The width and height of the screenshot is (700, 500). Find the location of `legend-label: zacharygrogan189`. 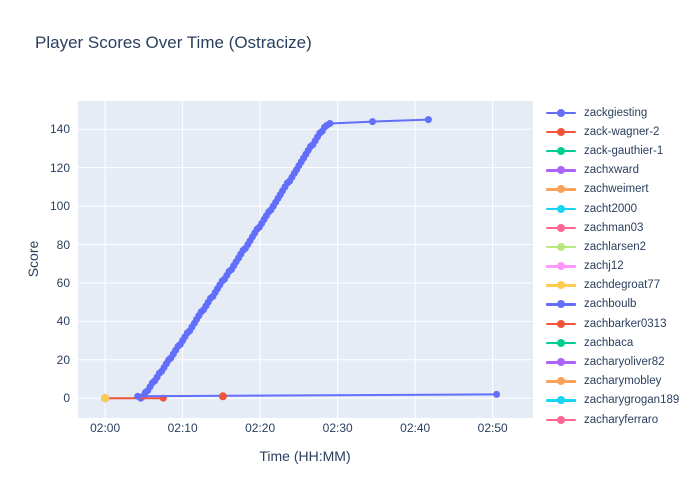

legend-label: zacharygrogan189 is located at coordinates (632, 400).